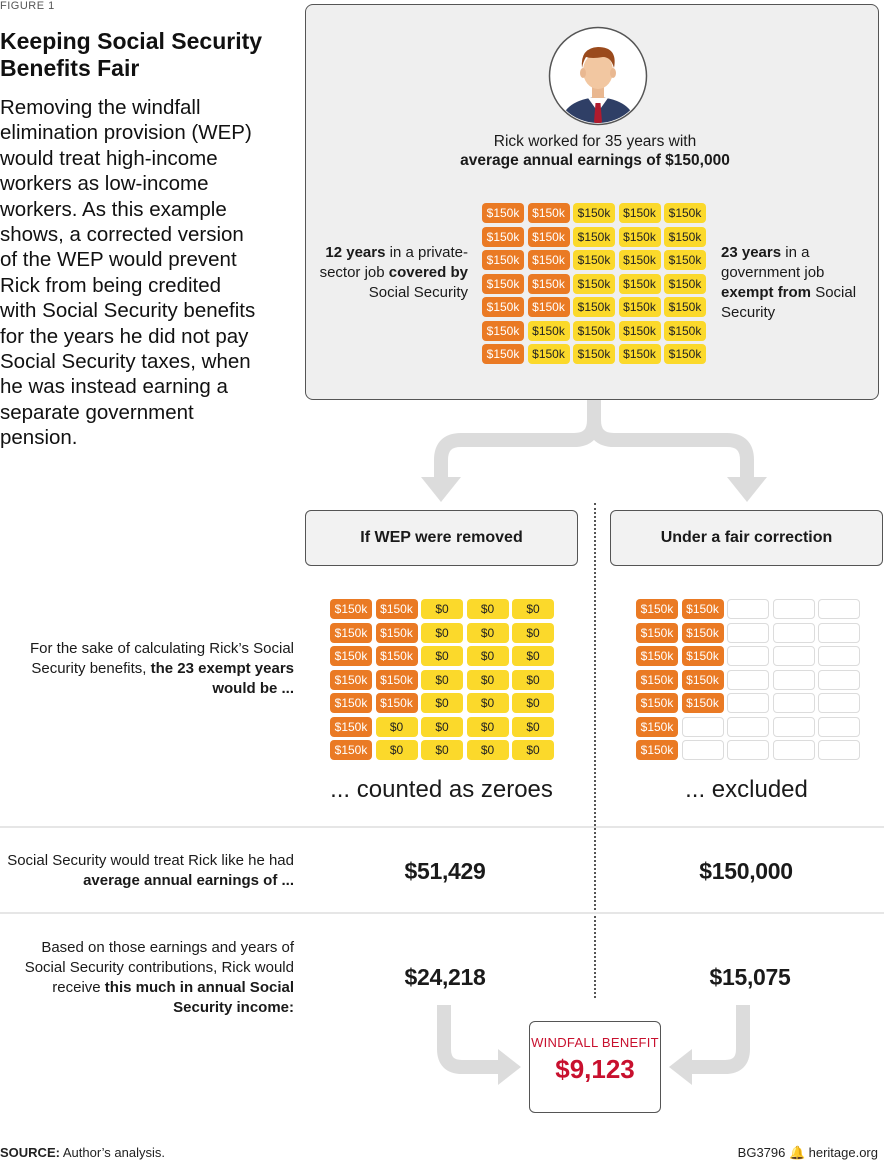 This screenshot has width=884, height=1163. I want to click on source-text: Author’s analysis., so click(112, 1152).